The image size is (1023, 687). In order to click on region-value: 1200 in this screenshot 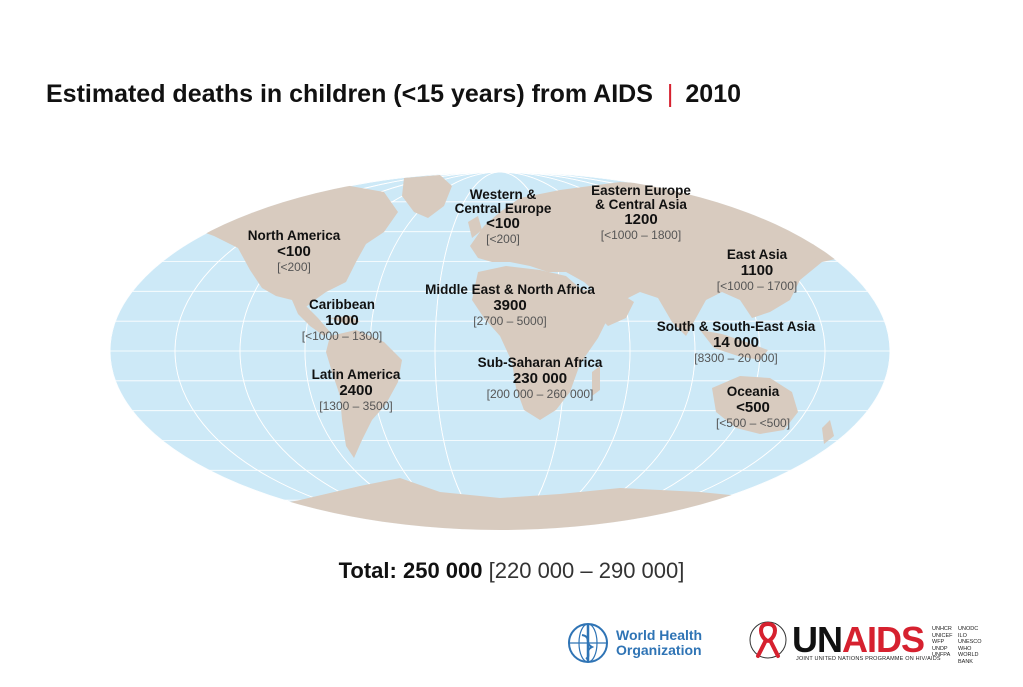, I will do `click(641, 219)`.